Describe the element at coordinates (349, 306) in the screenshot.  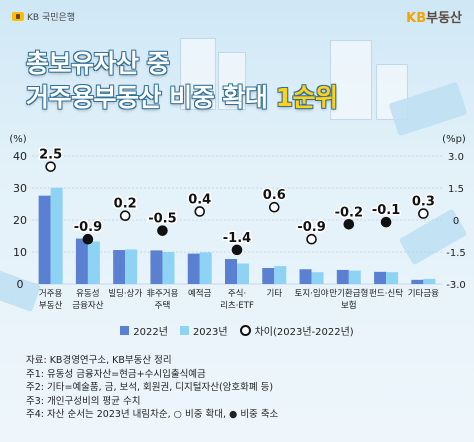
I see `category-label: 보험` at that location.